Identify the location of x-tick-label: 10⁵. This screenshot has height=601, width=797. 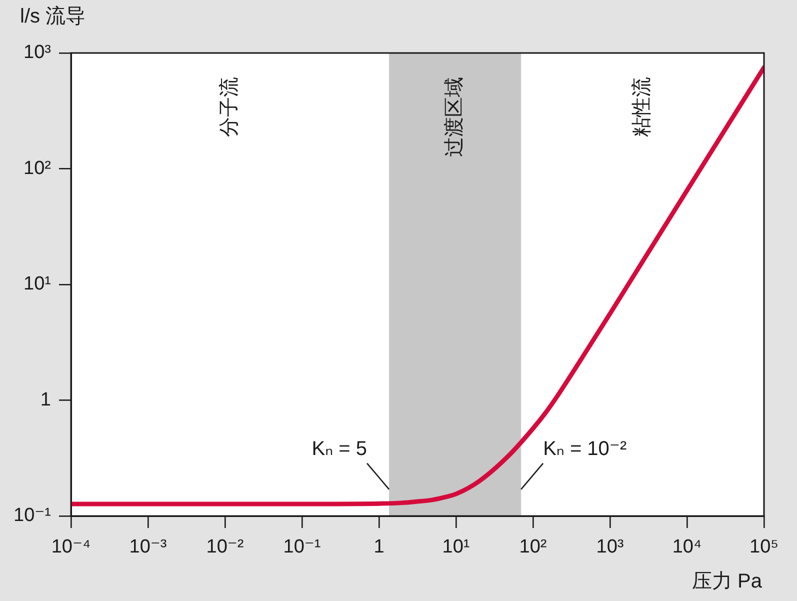
(764, 547).